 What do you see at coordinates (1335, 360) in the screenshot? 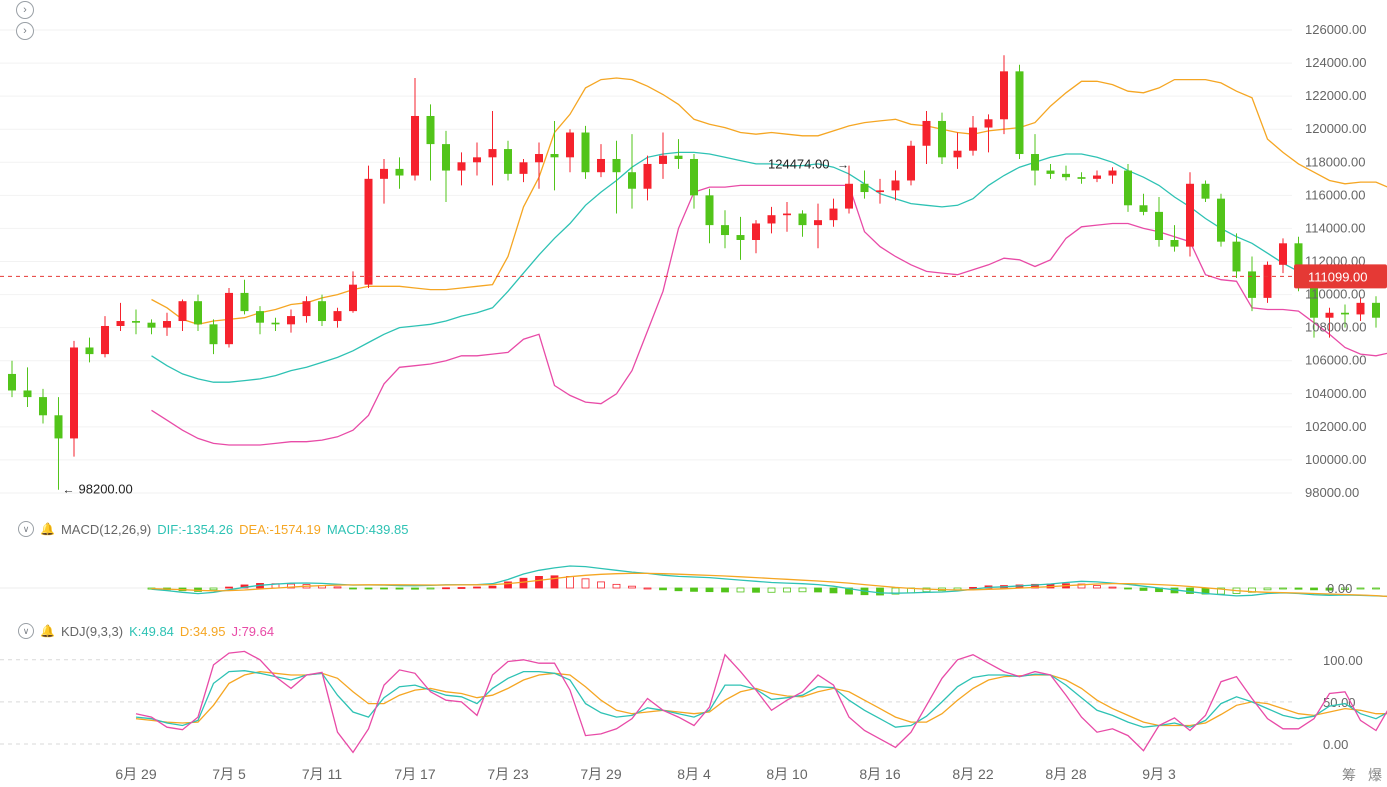
I see `price-tick-label: 106000.00` at bounding box center [1335, 360].